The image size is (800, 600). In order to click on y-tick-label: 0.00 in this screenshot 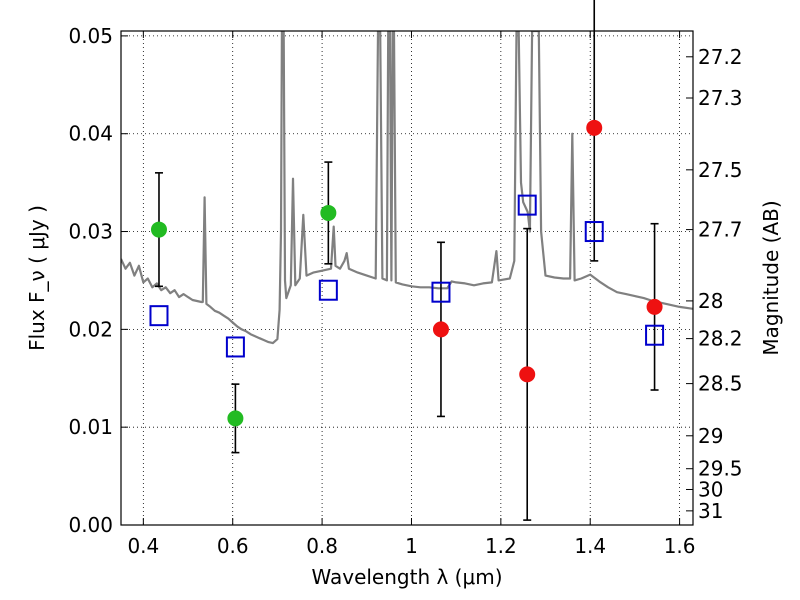, I will do `click(90, 525)`.